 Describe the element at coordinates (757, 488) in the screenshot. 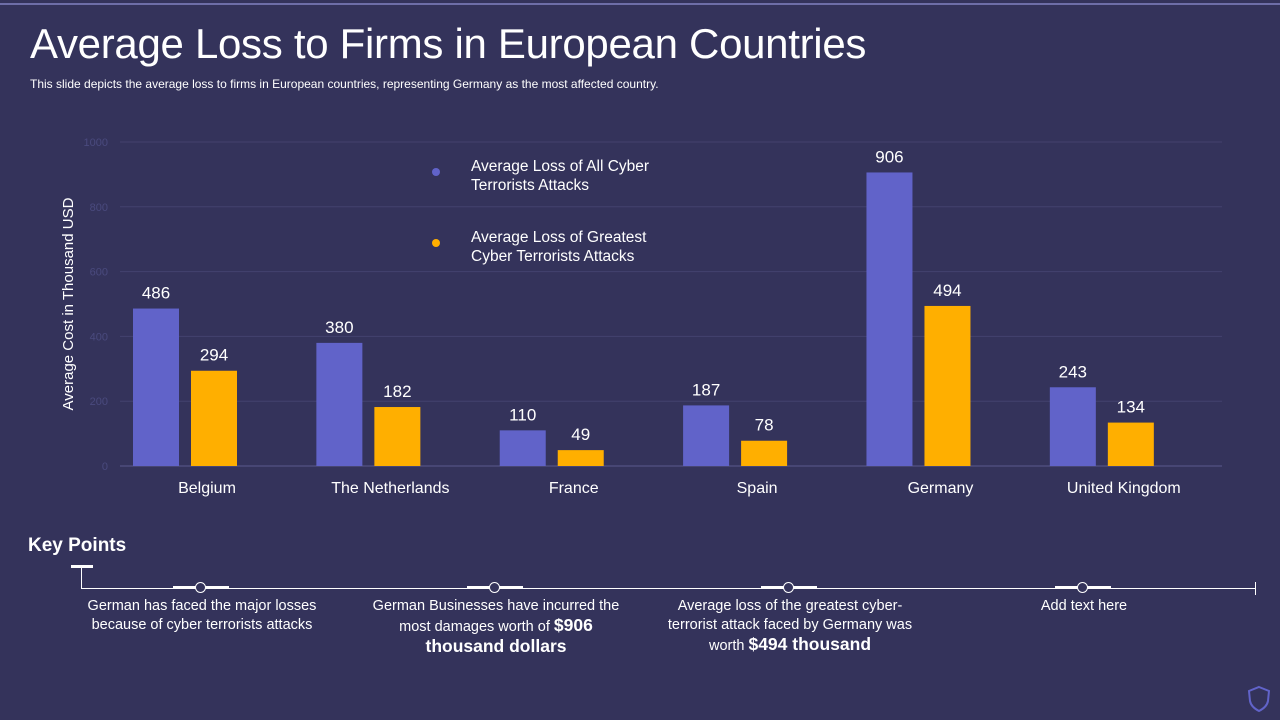

I see `x-tick-label: Spain` at that location.